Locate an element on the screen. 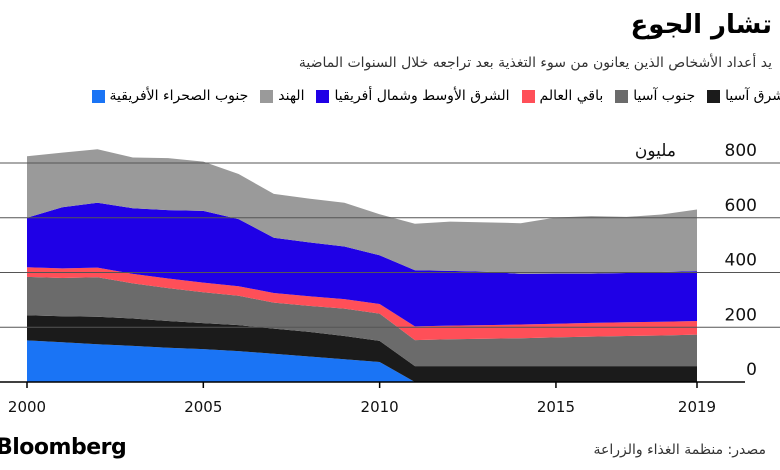 The height and width of the screenshot is (470, 780). legend-item-south-asia: جنوب آسيا is located at coordinates (655, 96).